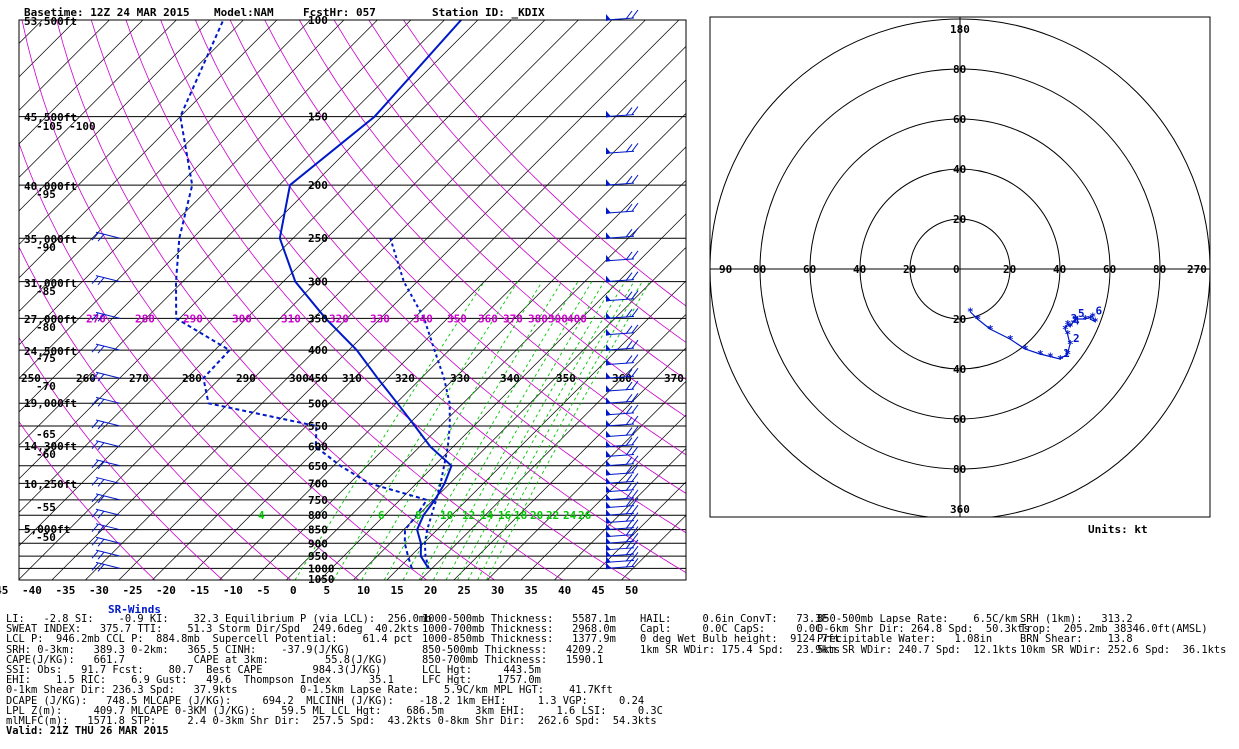 This screenshot has width=1239, height=749. What do you see at coordinates (318, 500) in the screenshot?
I see `pressure-label: 750` at bounding box center [318, 500].